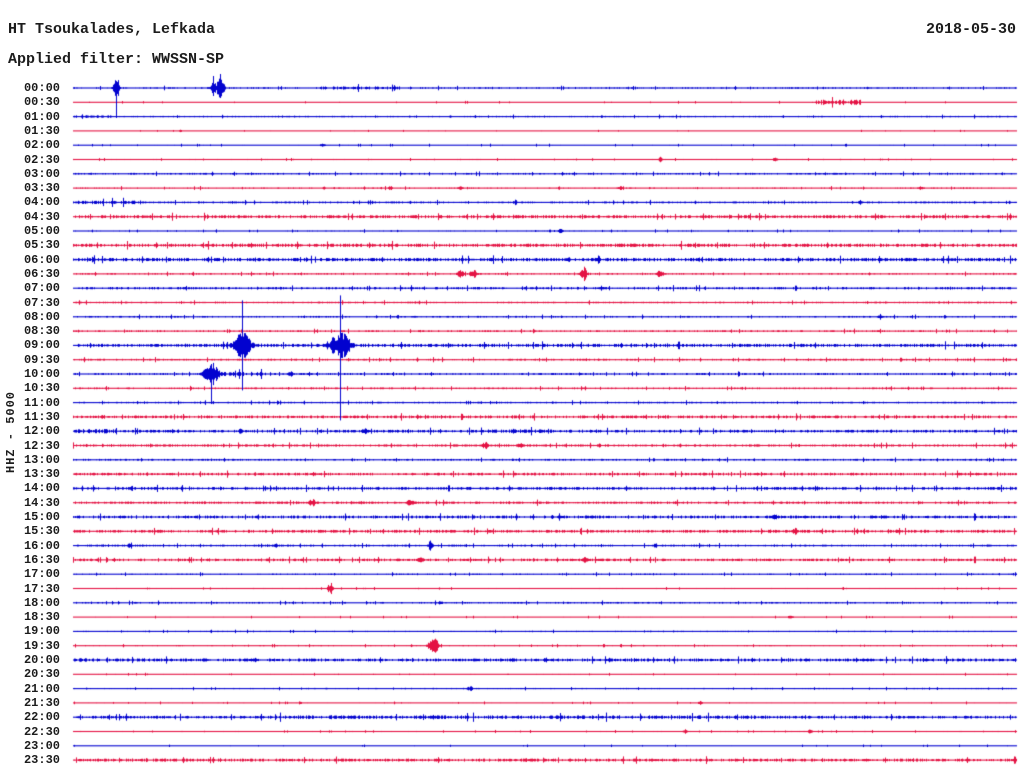 Image resolution: width=1024 pixels, height=780 pixels. I want to click on time-label: 19:30, so click(41, 645).